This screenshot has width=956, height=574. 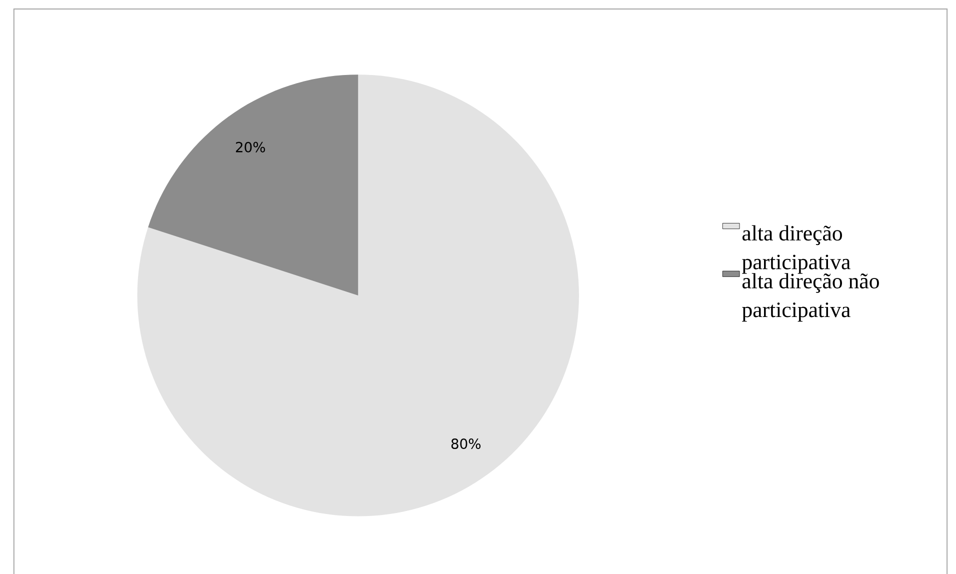 What do you see at coordinates (251, 147) in the screenshot?
I see `data-label: 20%` at bounding box center [251, 147].